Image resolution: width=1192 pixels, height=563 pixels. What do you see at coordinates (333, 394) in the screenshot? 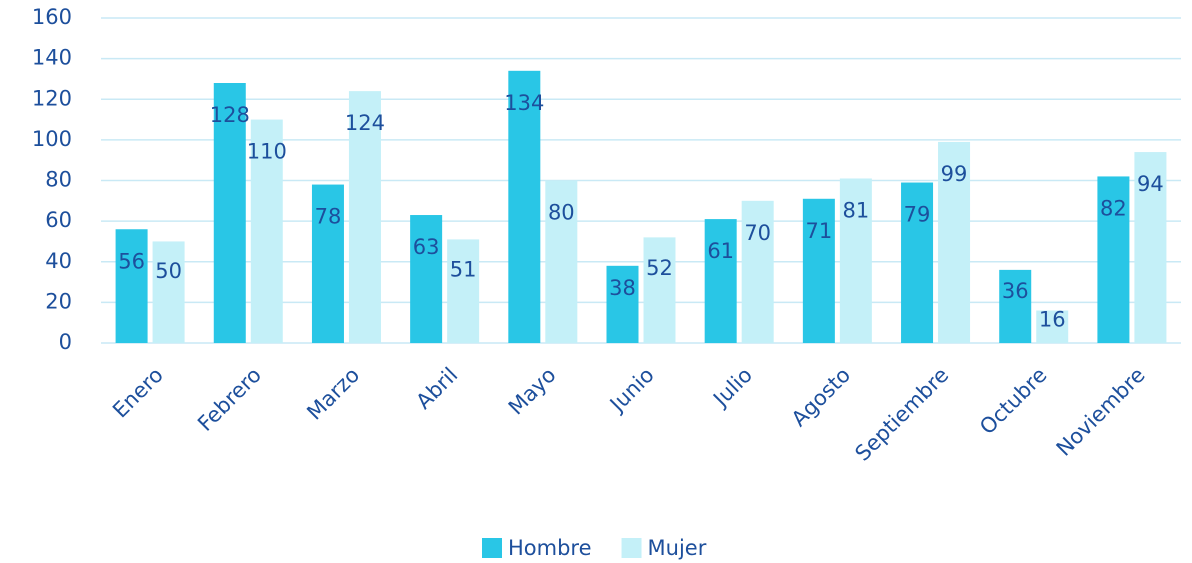
I see `x-tick-label: Marzo` at bounding box center [333, 394].